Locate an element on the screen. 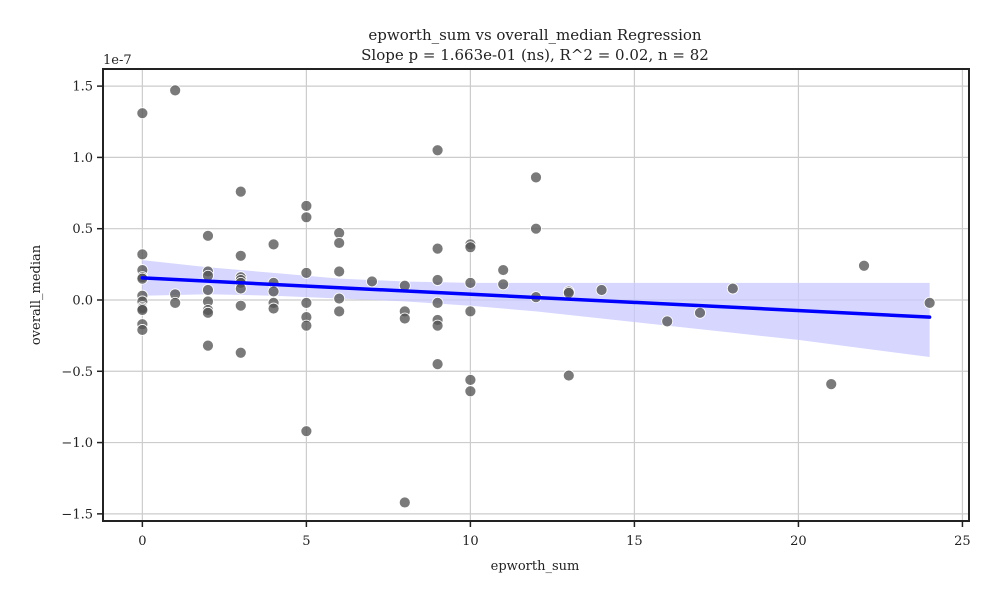  y-tick-label: 0.0 is located at coordinates (82, 300).